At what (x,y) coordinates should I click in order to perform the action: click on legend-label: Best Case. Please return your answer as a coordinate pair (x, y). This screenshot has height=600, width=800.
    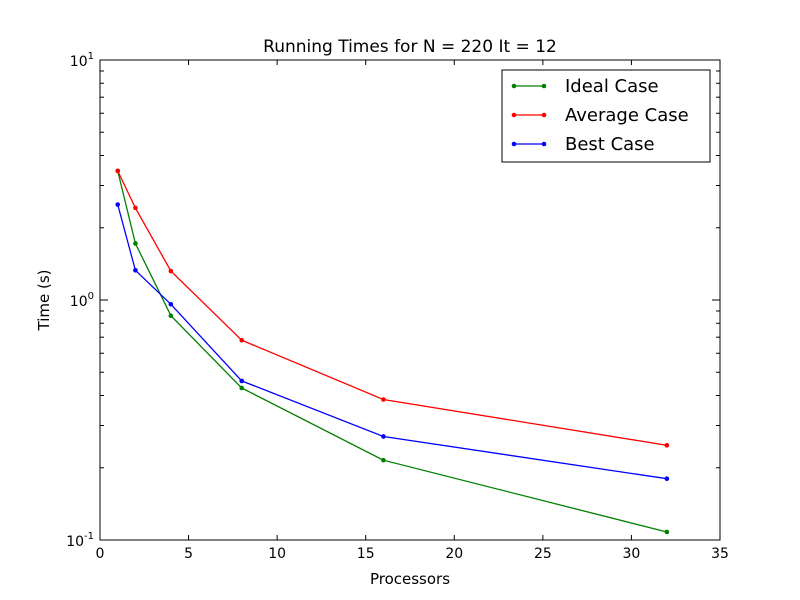
    Looking at the image, I should click on (610, 144).